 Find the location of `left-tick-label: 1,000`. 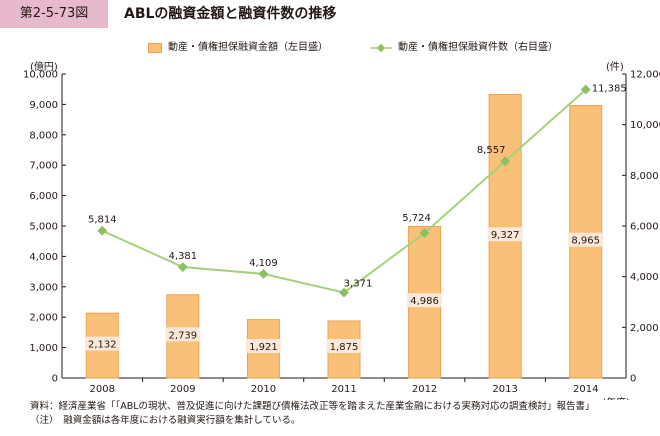

left-tick-label: 1,000 is located at coordinates (43, 348).